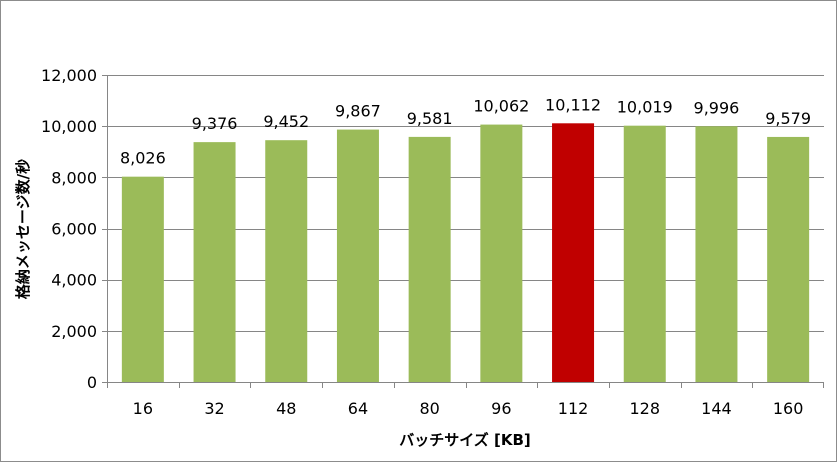 The image size is (837, 462). What do you see at coordinates (573, 104) in the screenshot?
I see `data-label: 10,112` at bounding box center [573, 104].